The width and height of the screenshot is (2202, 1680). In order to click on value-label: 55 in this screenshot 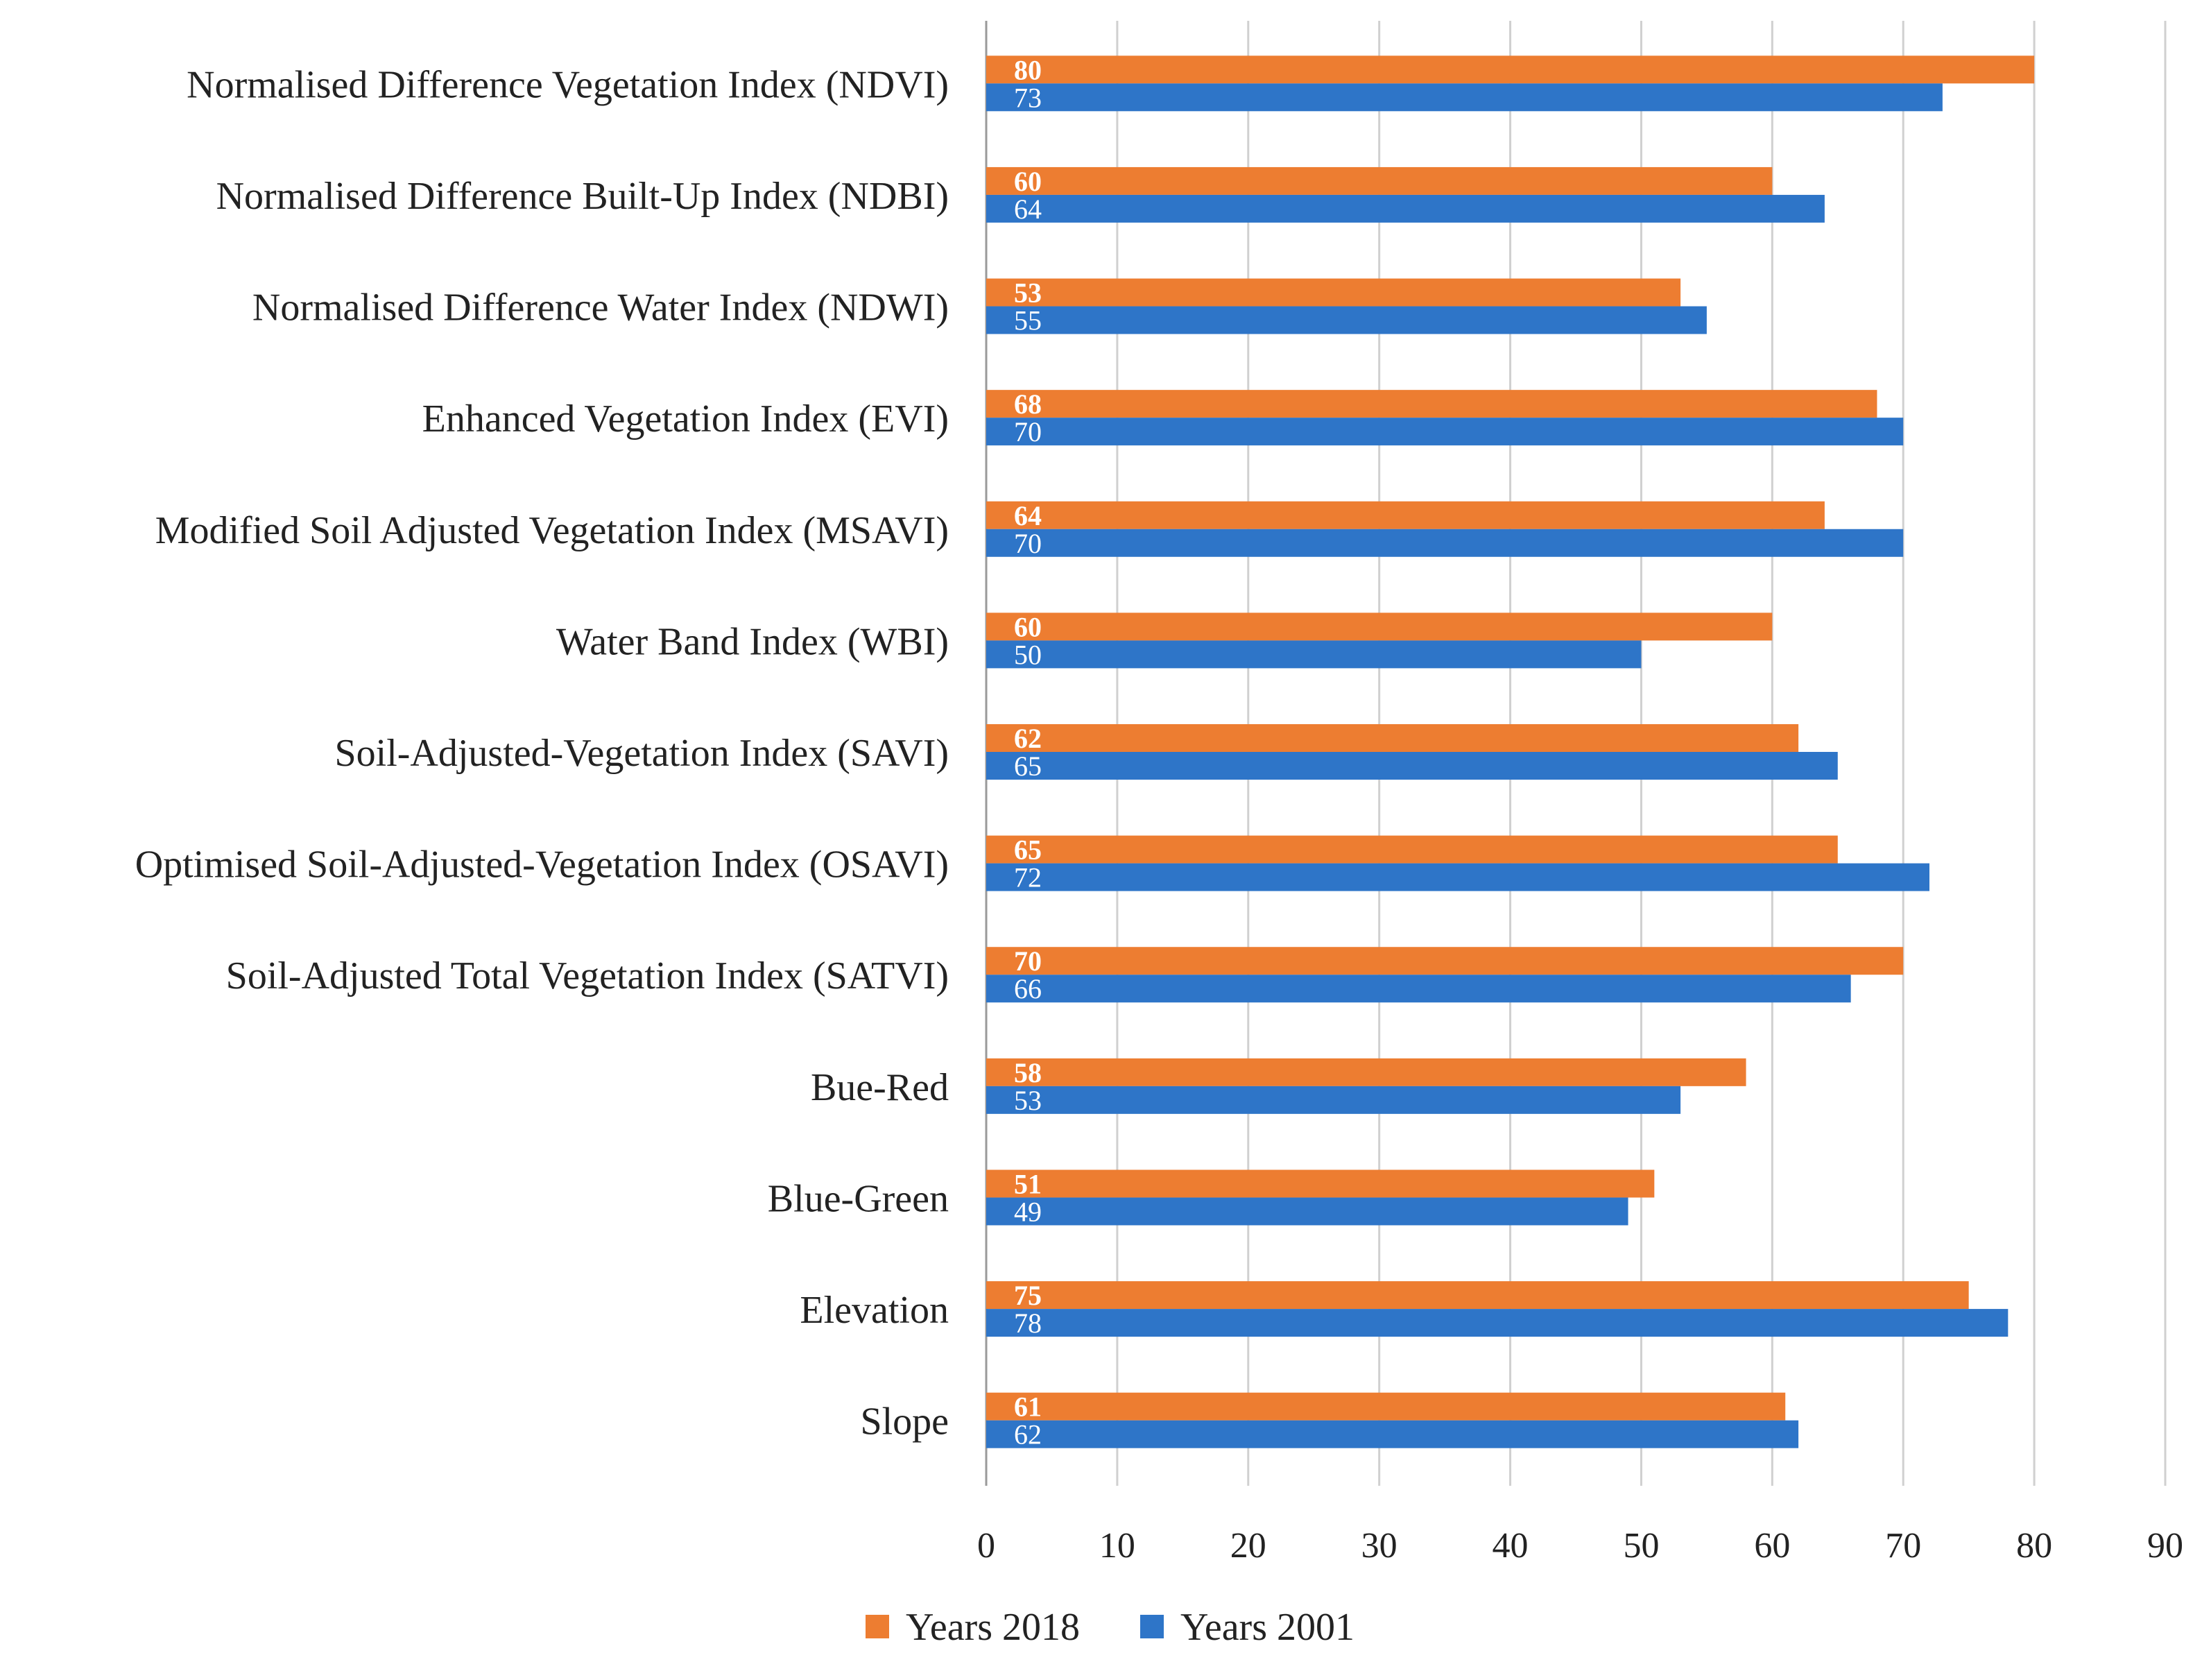, I will do `click(1028, 320)`.